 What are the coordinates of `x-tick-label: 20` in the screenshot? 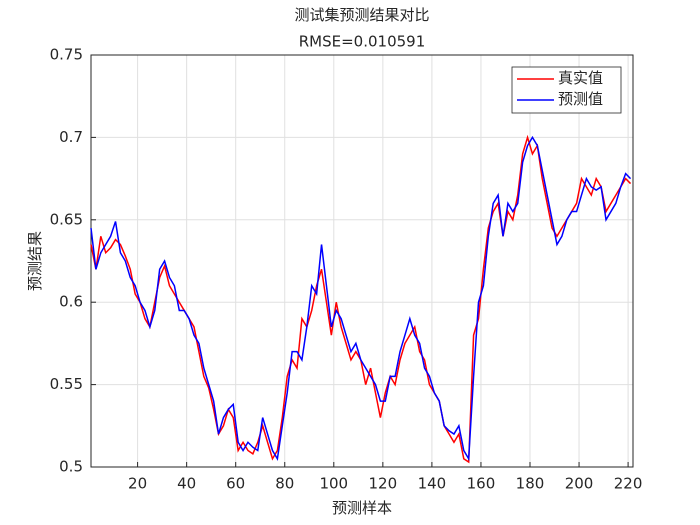 It's located at (137, 484).